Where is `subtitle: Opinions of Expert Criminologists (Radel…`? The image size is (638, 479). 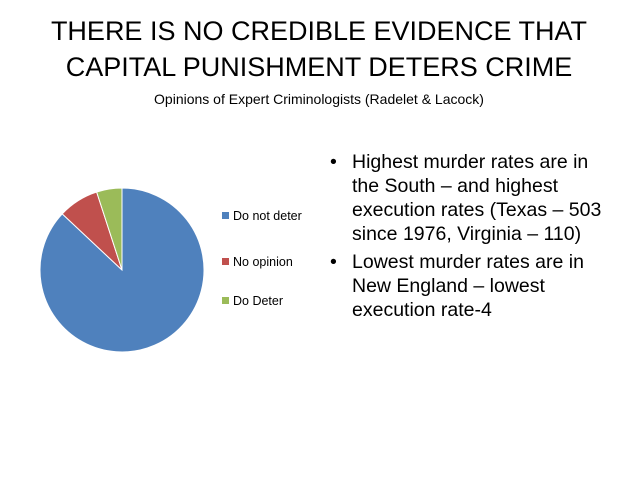 subtitle: Opinions of Expert Criminologists (Radel… is located at coordinates (319, 99).